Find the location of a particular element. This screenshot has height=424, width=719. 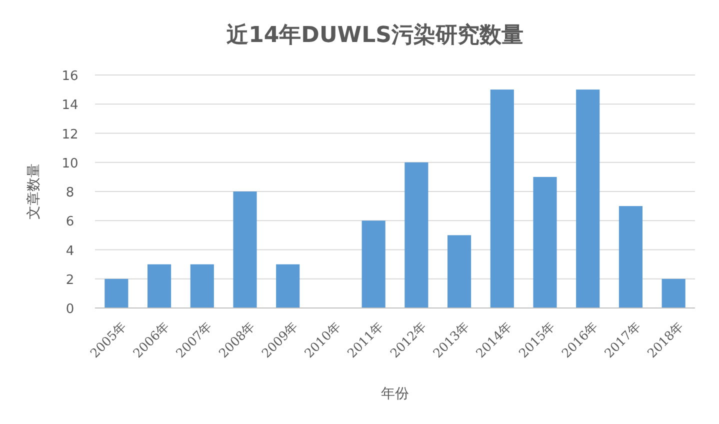

y-tick-label: 2 is located at coordinates (70, 280).